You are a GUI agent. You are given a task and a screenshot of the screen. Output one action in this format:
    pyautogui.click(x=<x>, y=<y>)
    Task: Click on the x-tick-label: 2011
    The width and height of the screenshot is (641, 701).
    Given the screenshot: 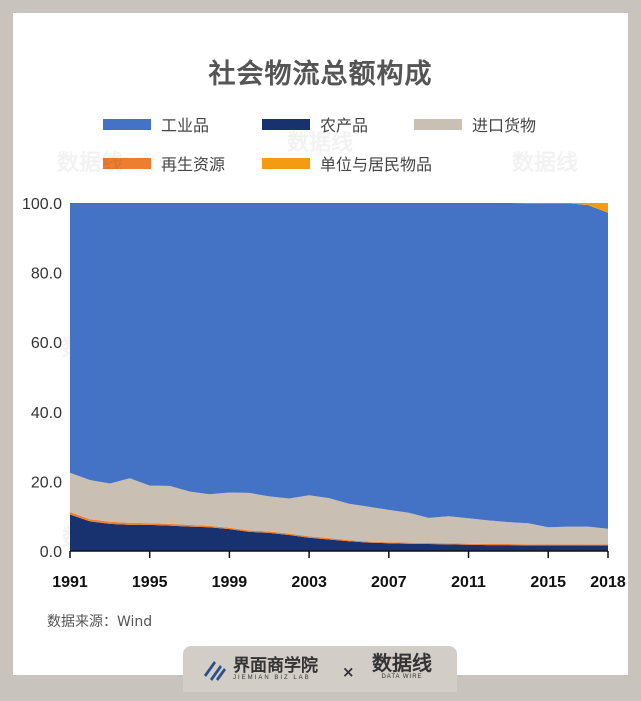 What is the action you would take?
    pyautogui.click(x=468, y=582)
    